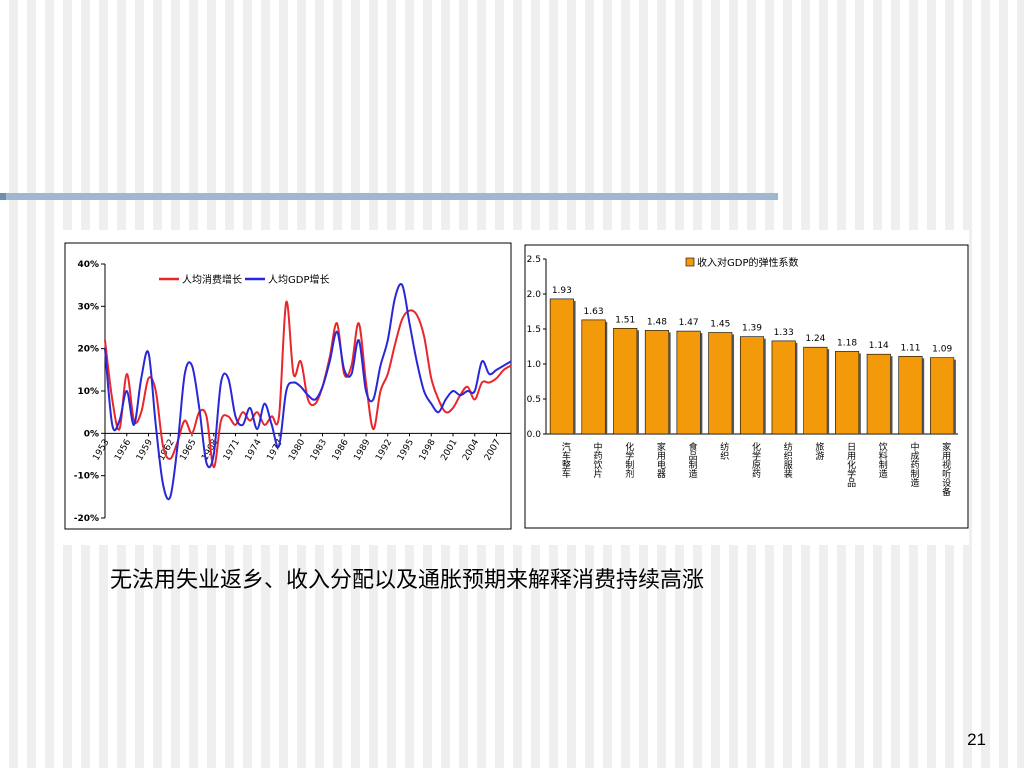 This screenshot has height=768, width=1024. What do you see at coordinates (815, 339) in the screenshot?
I see `bar-value-label: 1.24` at bounding box center [815, 339].